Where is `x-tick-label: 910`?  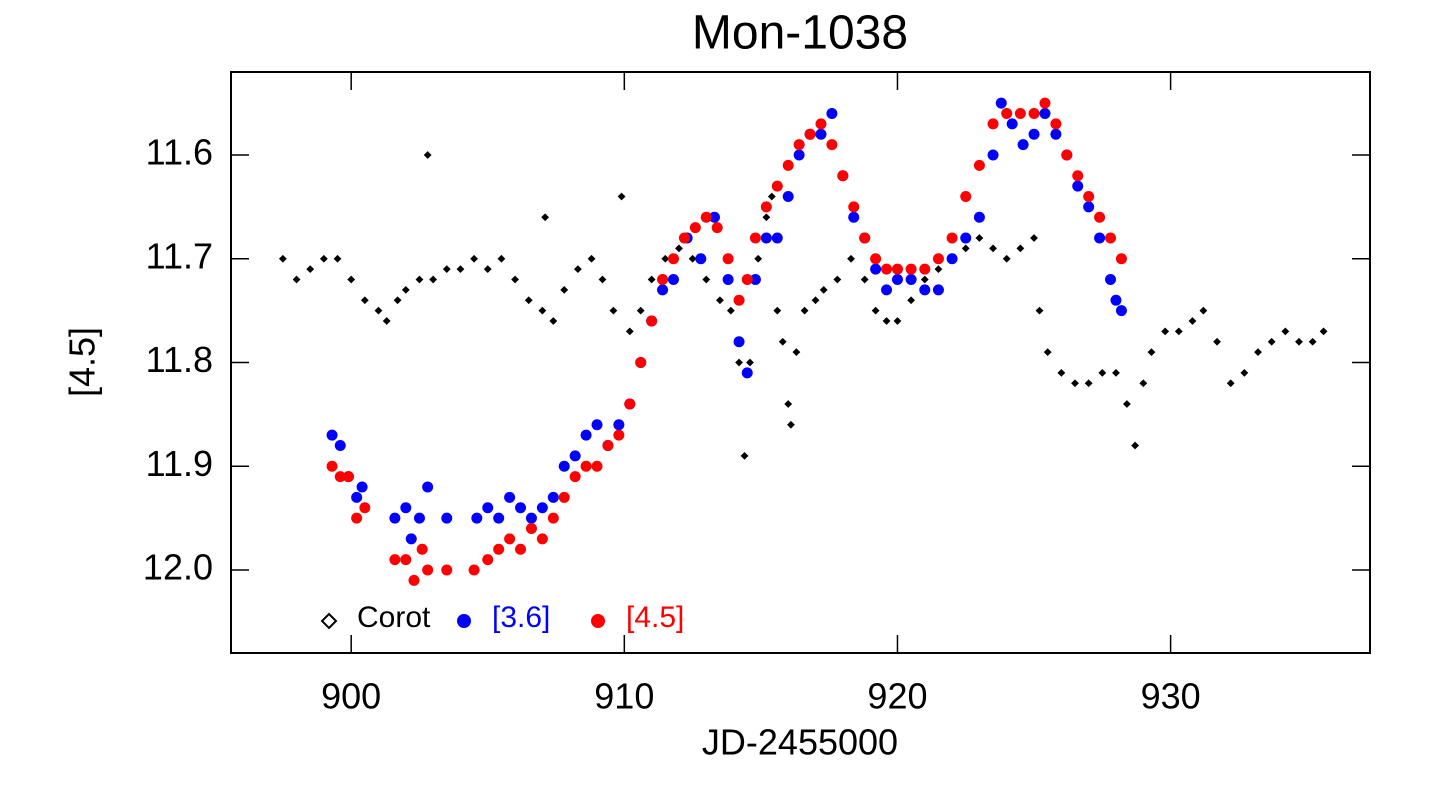 x-tick-label: 910 is located at coordinates (624, 696).